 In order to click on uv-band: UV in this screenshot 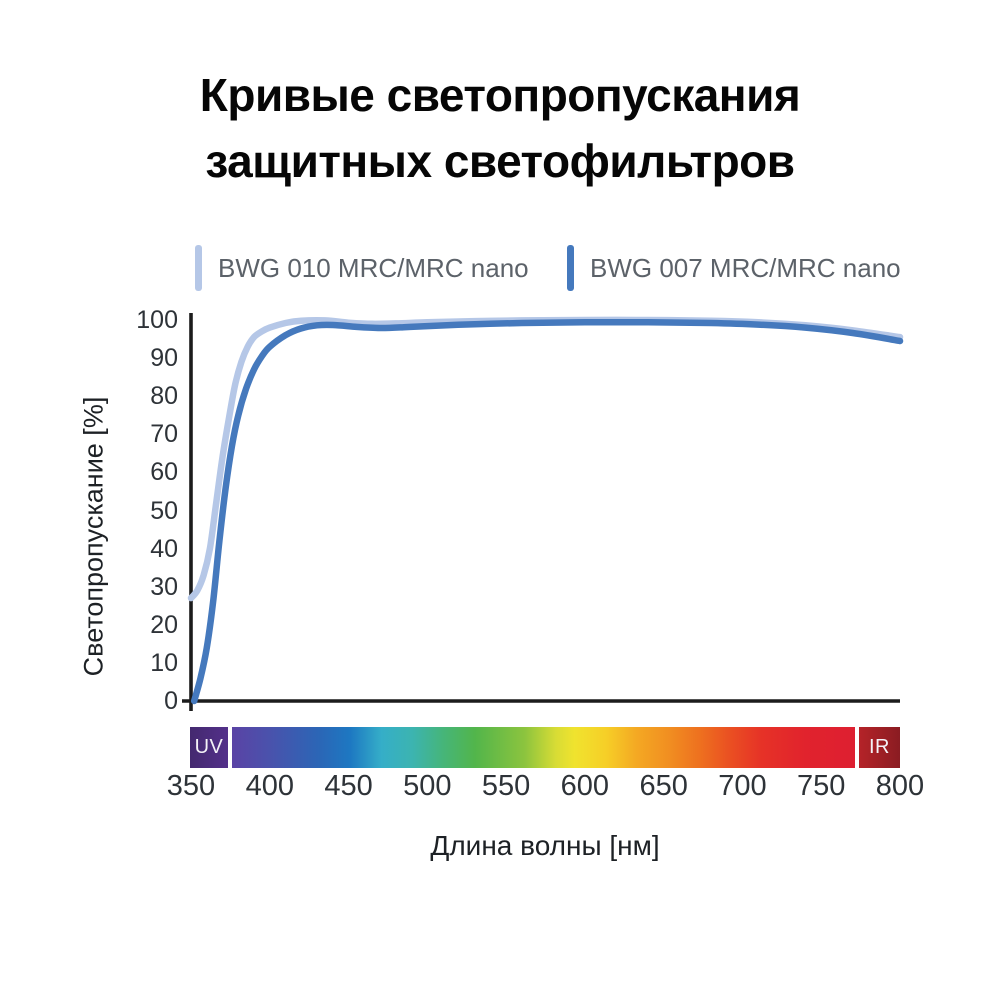, I will do `click(209, 747)`.